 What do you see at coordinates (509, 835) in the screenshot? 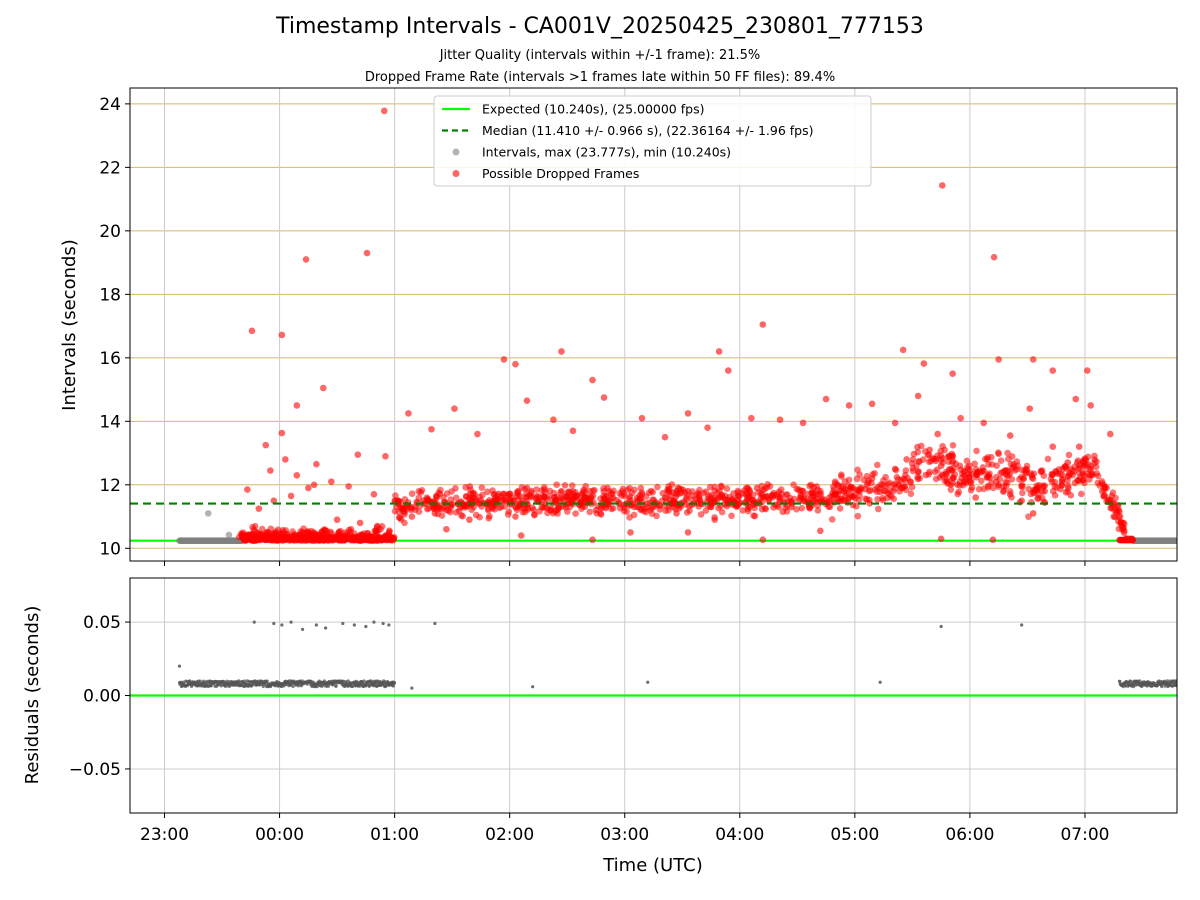
I see `time-x-tick-label: 02:00` at bounding box center [509, 835].